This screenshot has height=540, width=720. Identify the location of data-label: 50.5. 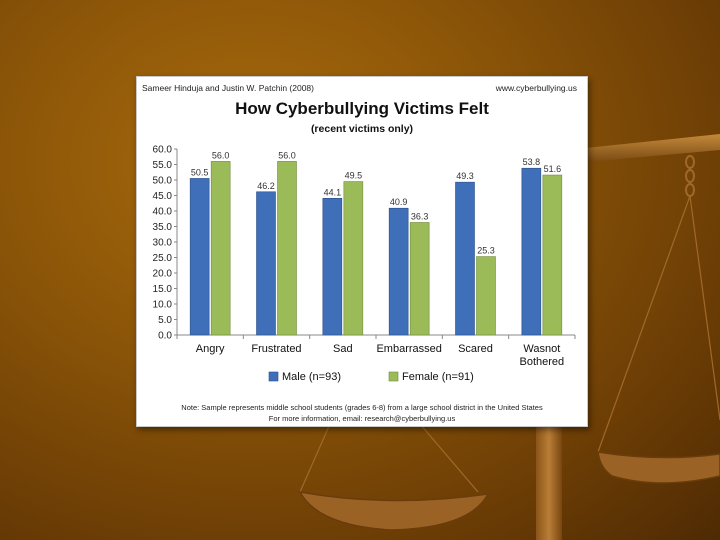
(200, 172).